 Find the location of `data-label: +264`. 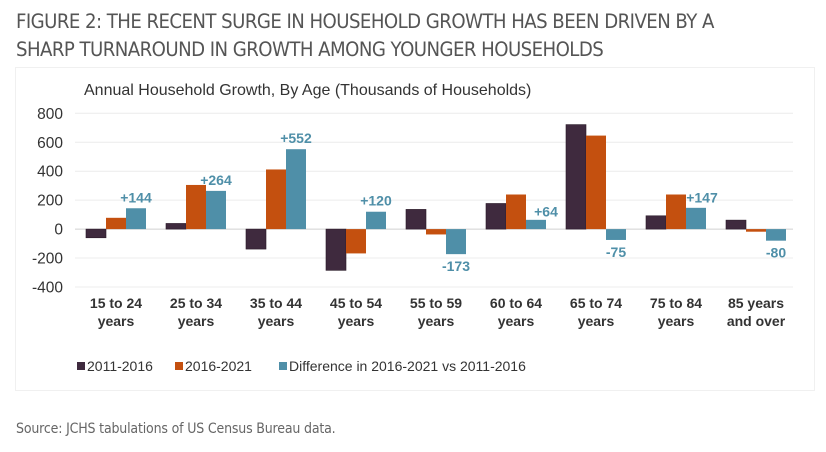

data-label: +264 is located at coordinates (216, 180).